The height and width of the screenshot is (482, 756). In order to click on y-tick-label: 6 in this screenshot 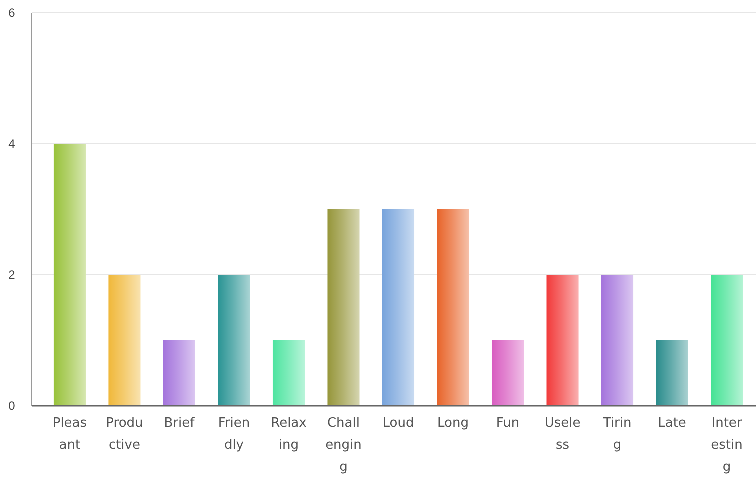, I will do `click(12, 13)`.